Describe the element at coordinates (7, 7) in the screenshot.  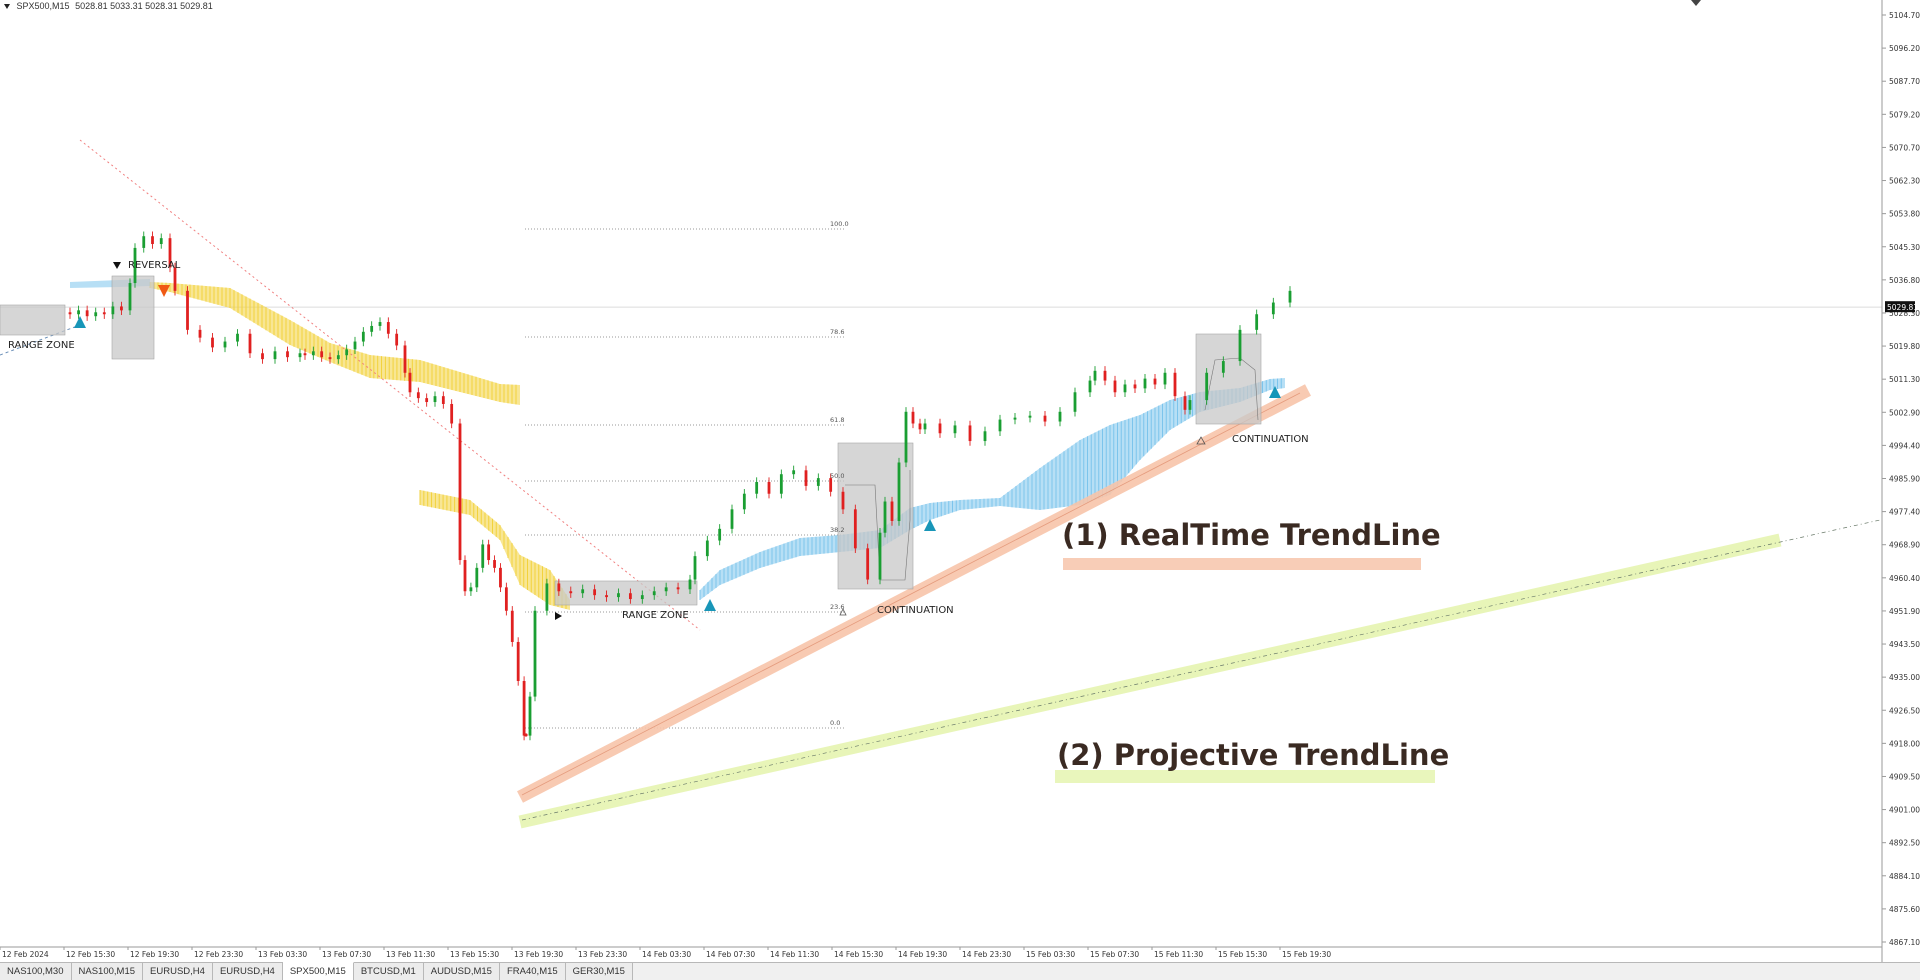
I see `dropdown-arrow-icon` at that location.